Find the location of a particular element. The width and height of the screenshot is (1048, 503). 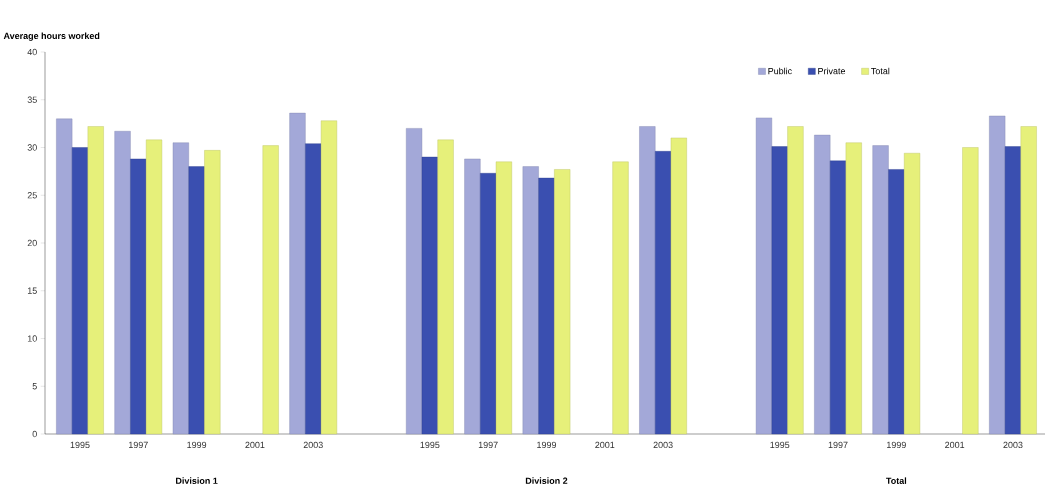

text: Division 1 is located at coordinates (197, 480).